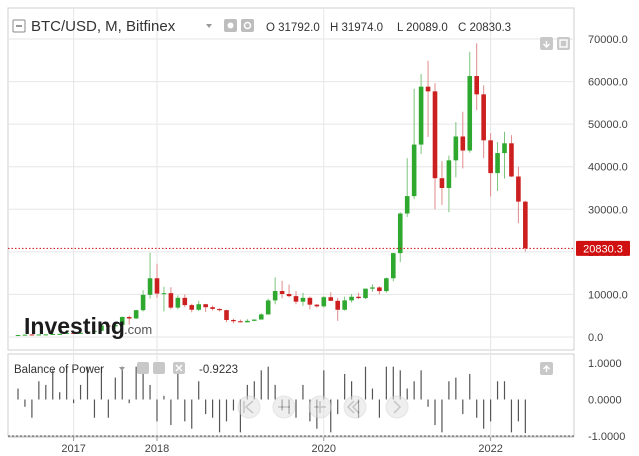  What do you see at coordinates (122, 369) in the screenshot?
I see `indicator-chevron-icon` at bounding box center [122, 369].